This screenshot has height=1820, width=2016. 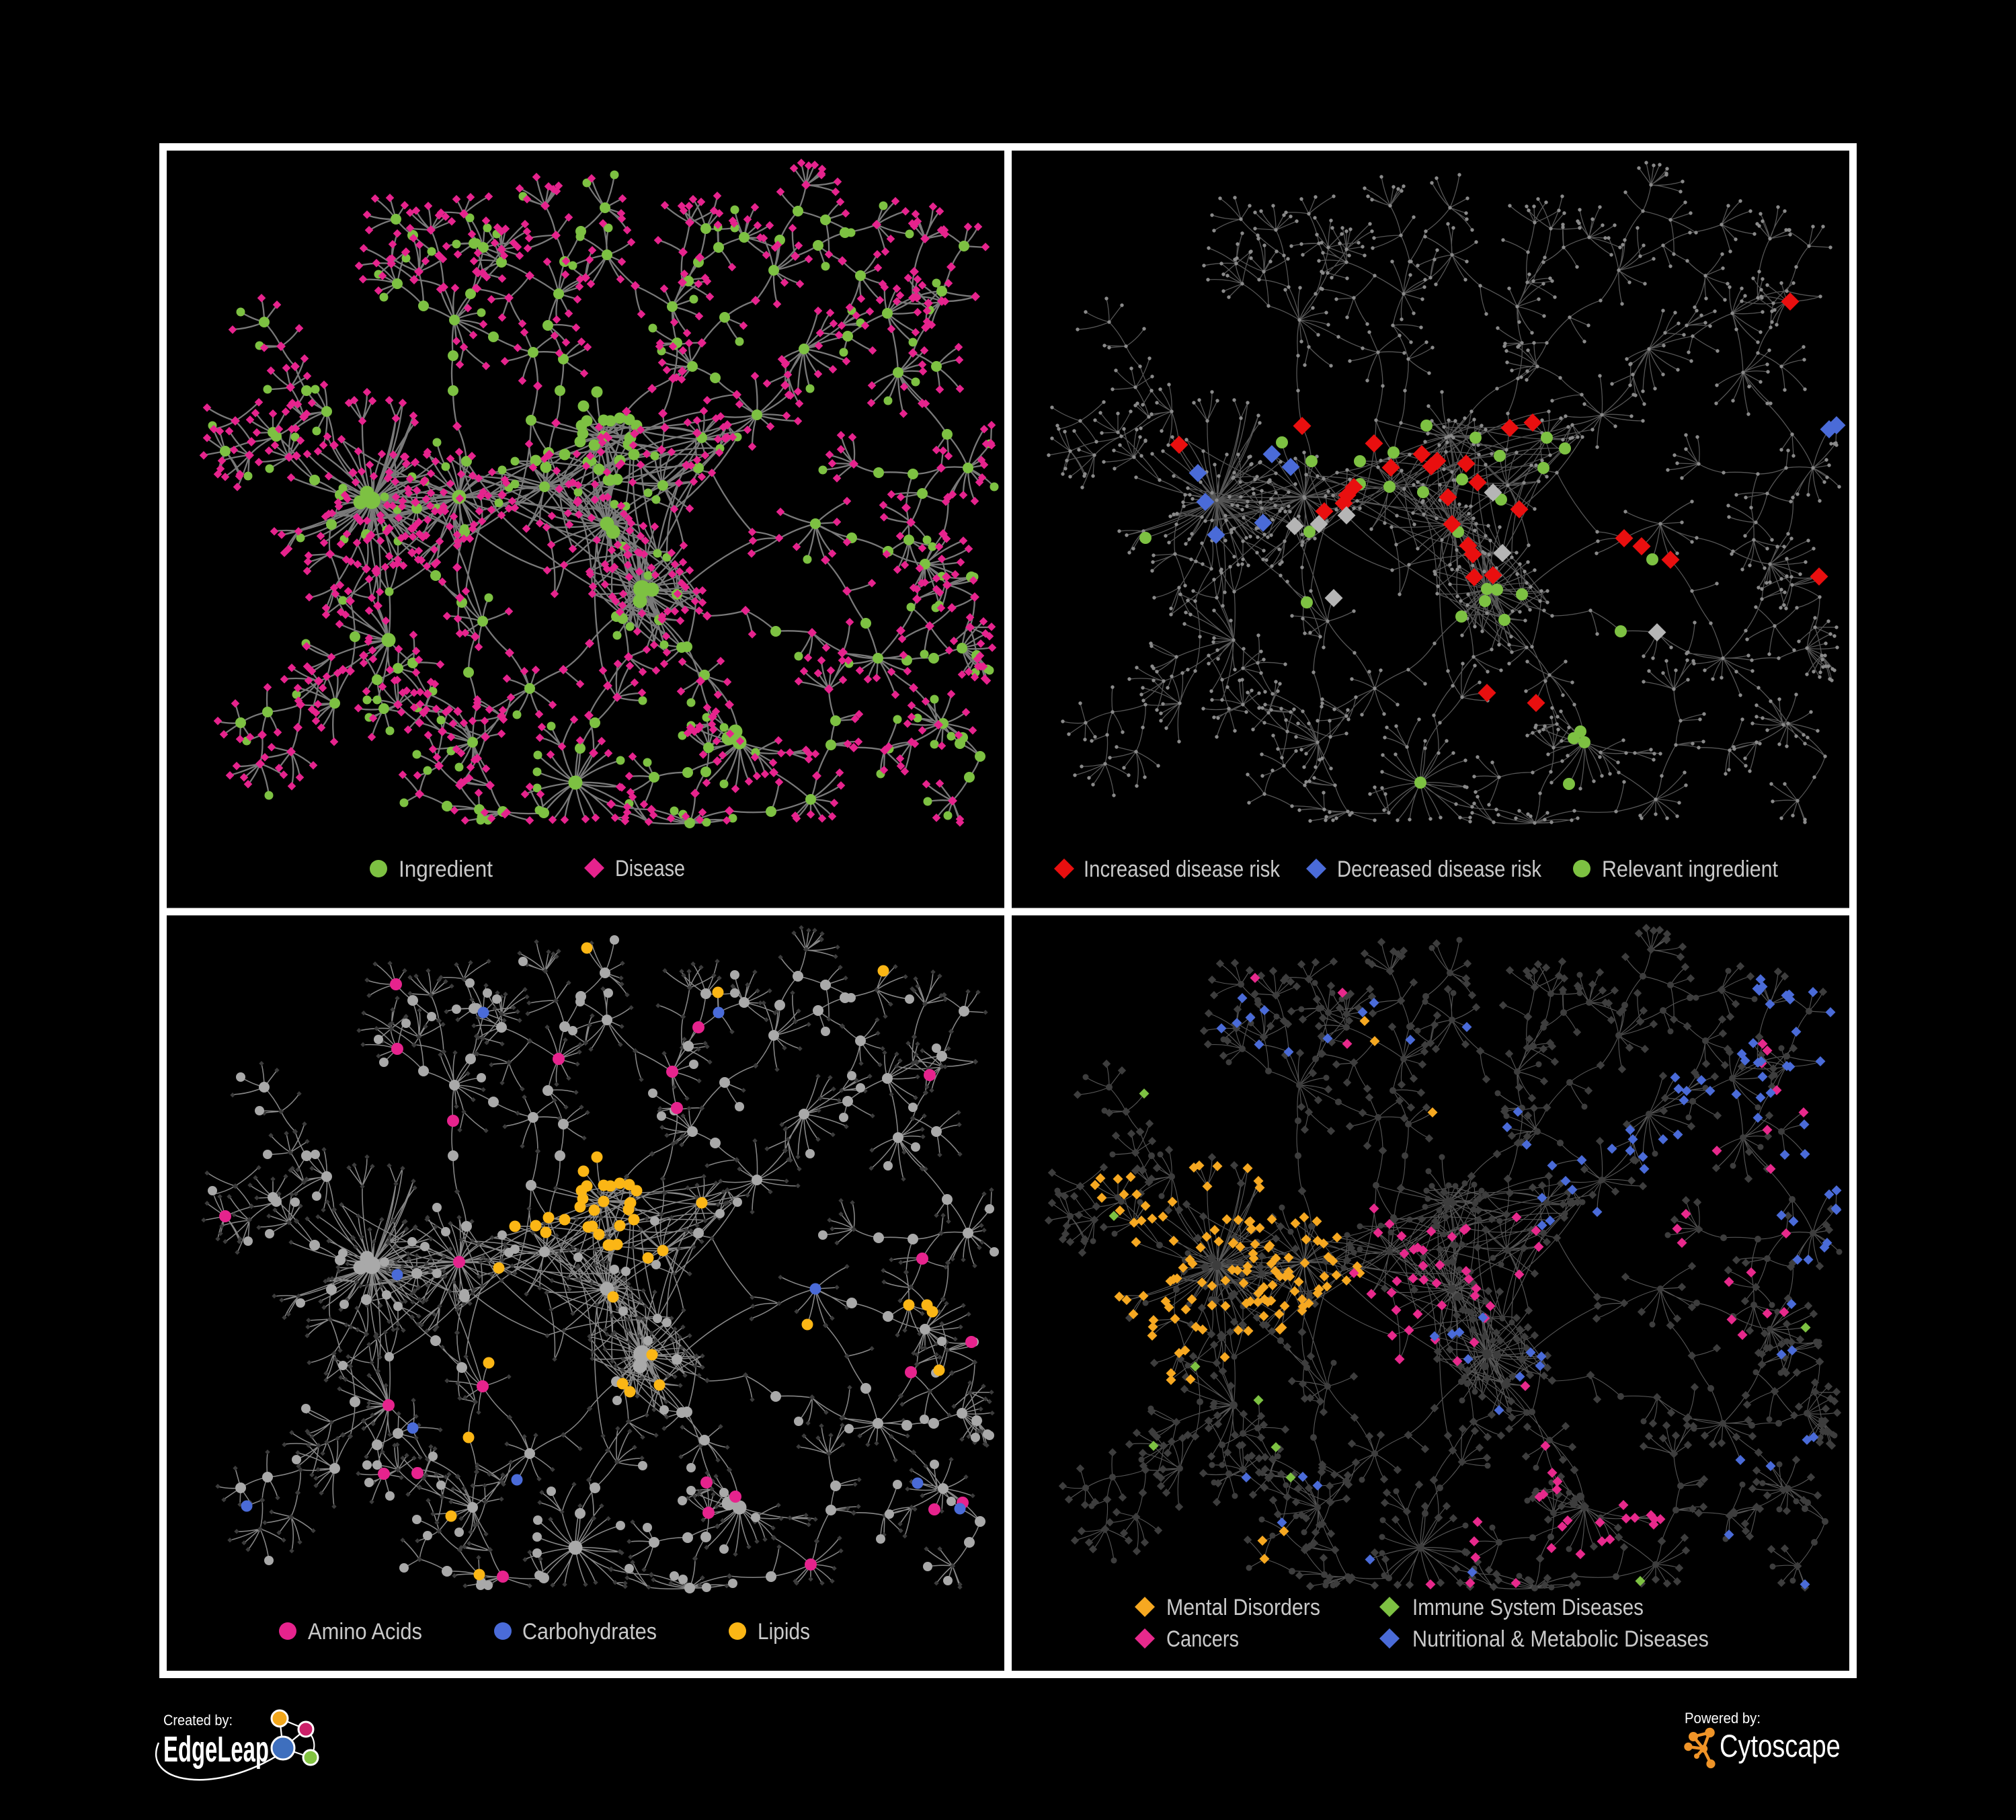 What do you see at coordinates (1202, 1639) in the screenshot?
I see `svg-text: Cancers` at bounding box center [1202, 1639].